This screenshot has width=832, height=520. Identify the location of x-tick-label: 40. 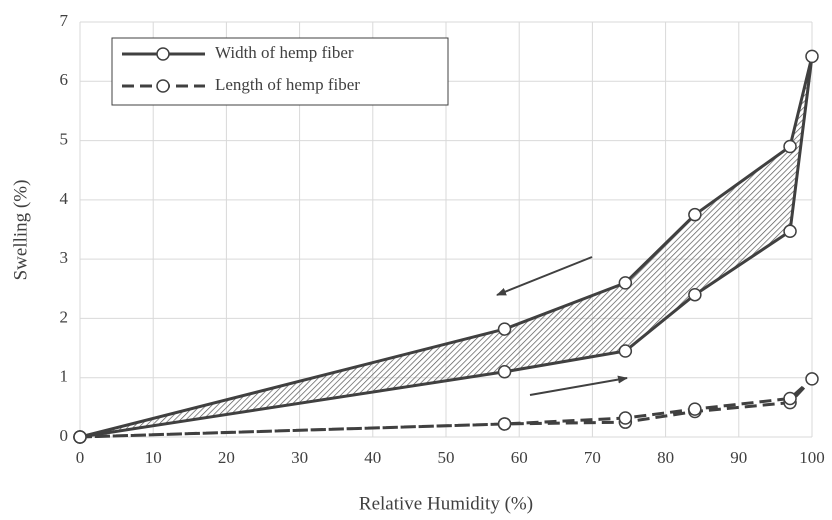
(372, 457).